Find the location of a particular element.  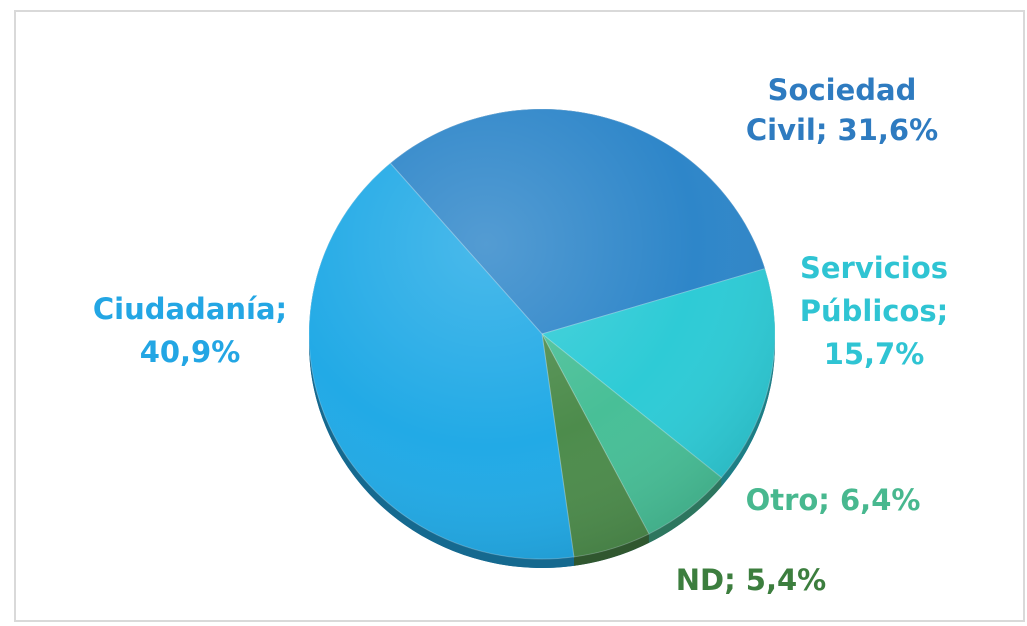

data-label-sociedad-civil: Sociedad Civil; 31,6% is located at coordinates (842, 110).